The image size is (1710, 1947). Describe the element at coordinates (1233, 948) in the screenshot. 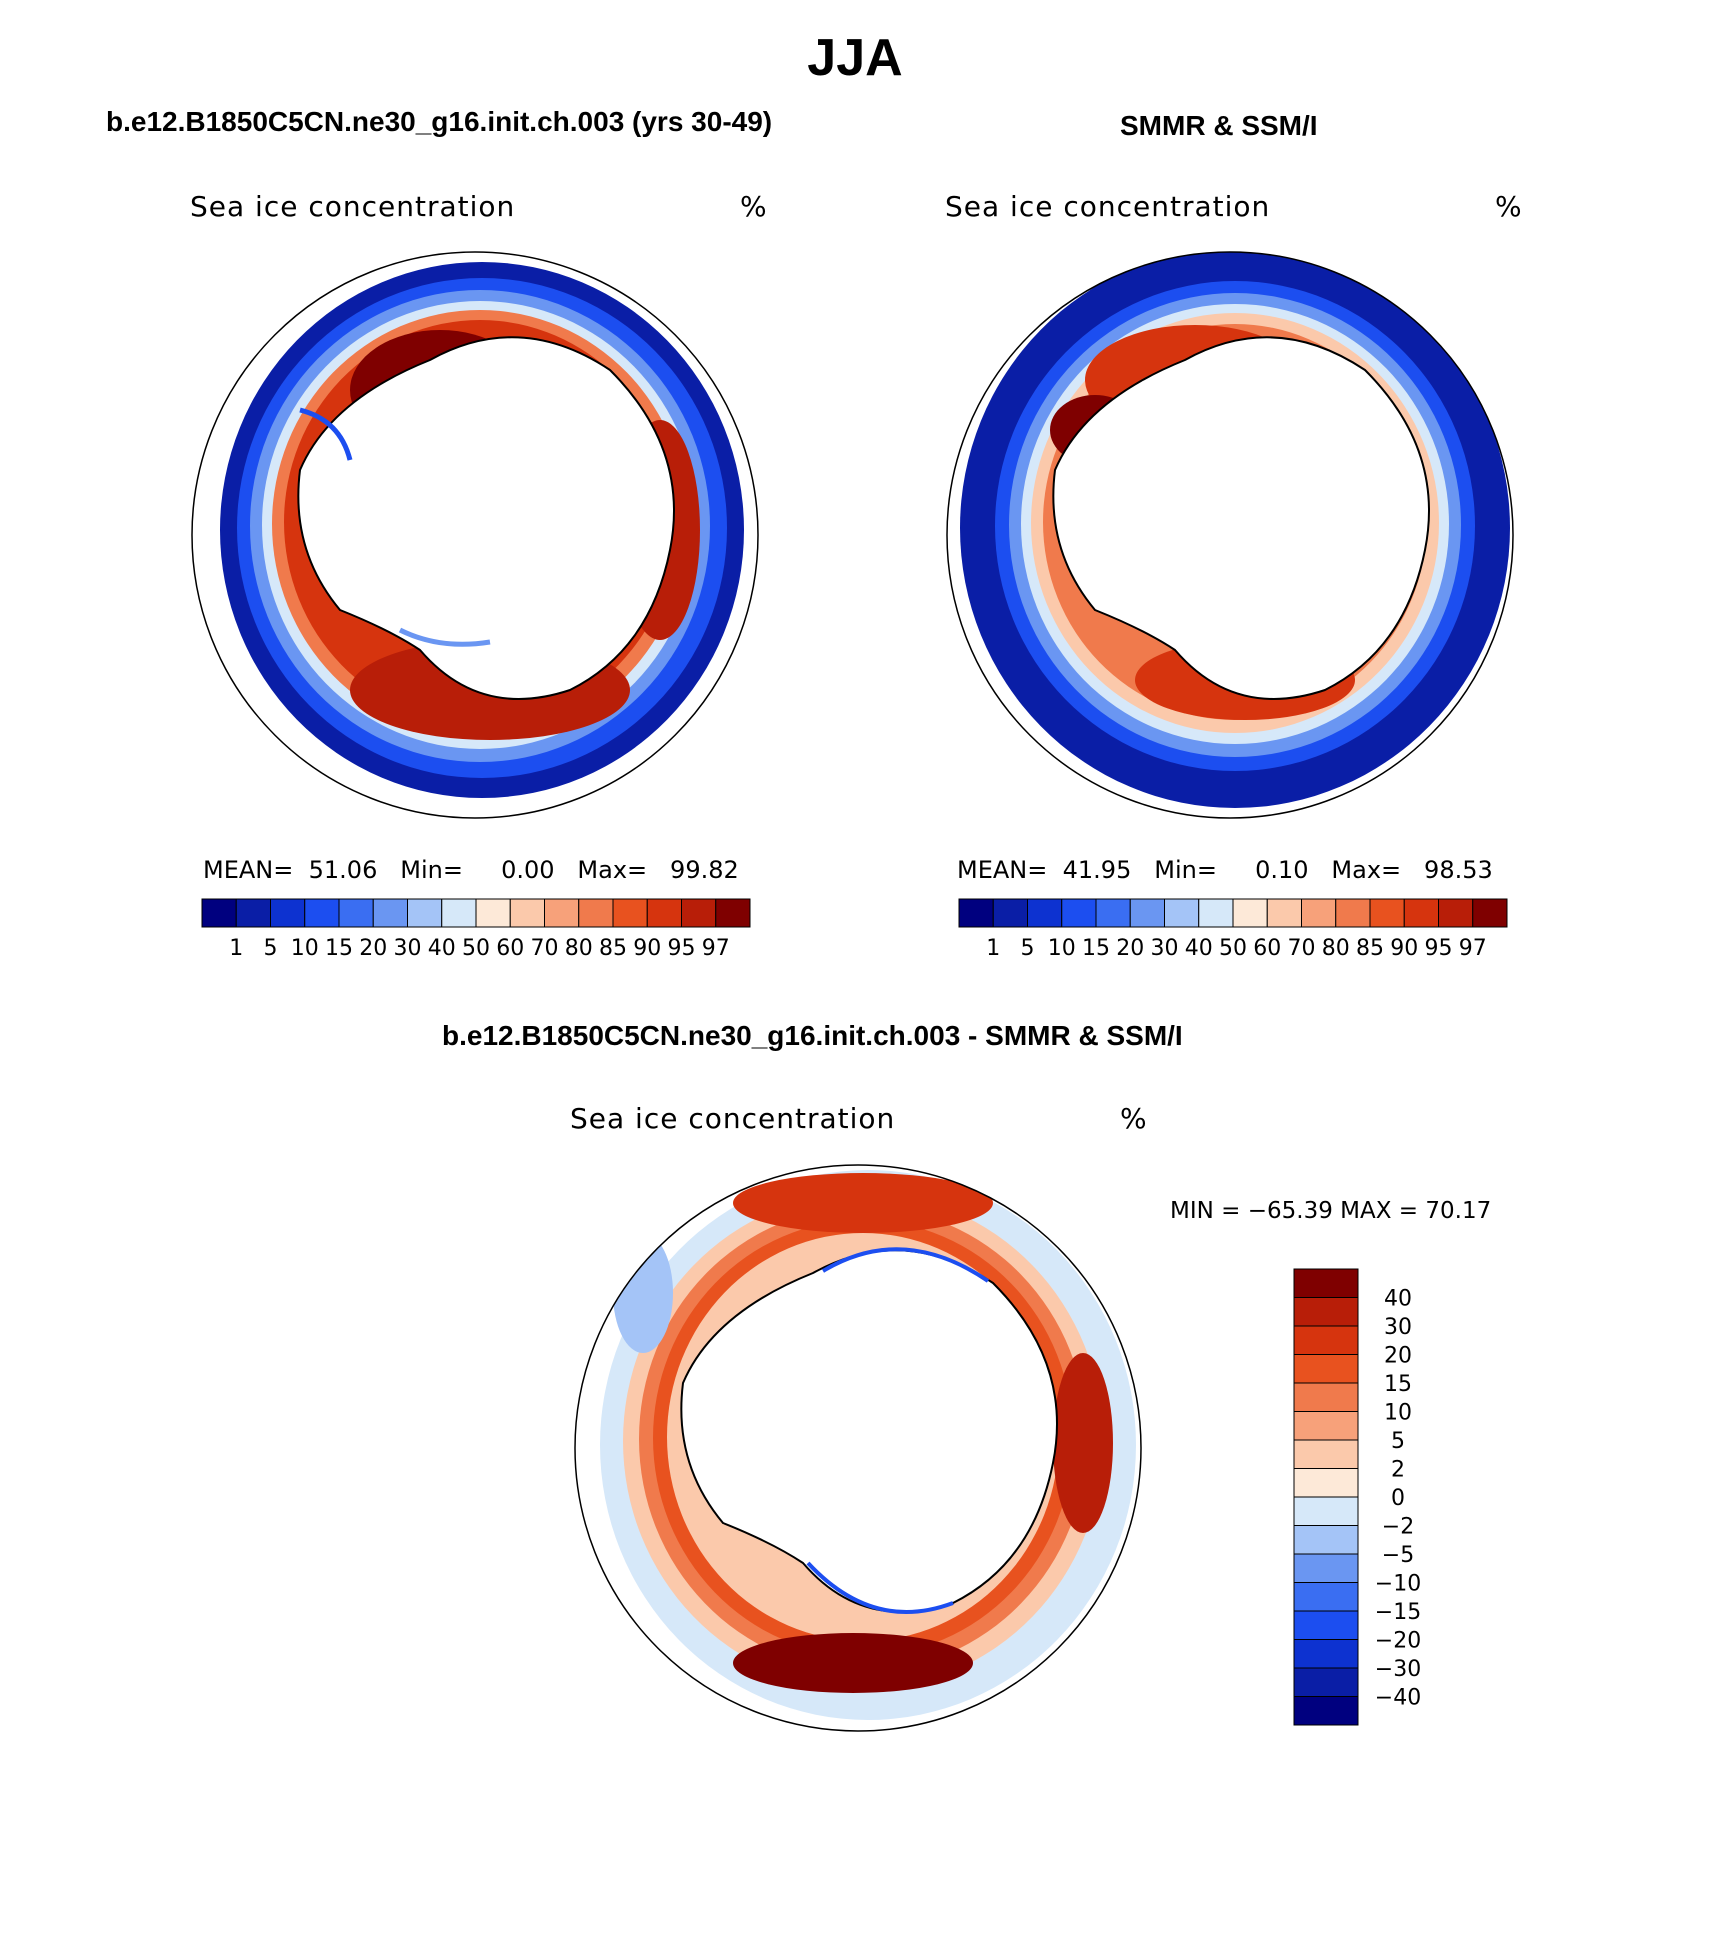

I see `obs-colorbar-tick-label: 50` at that location.